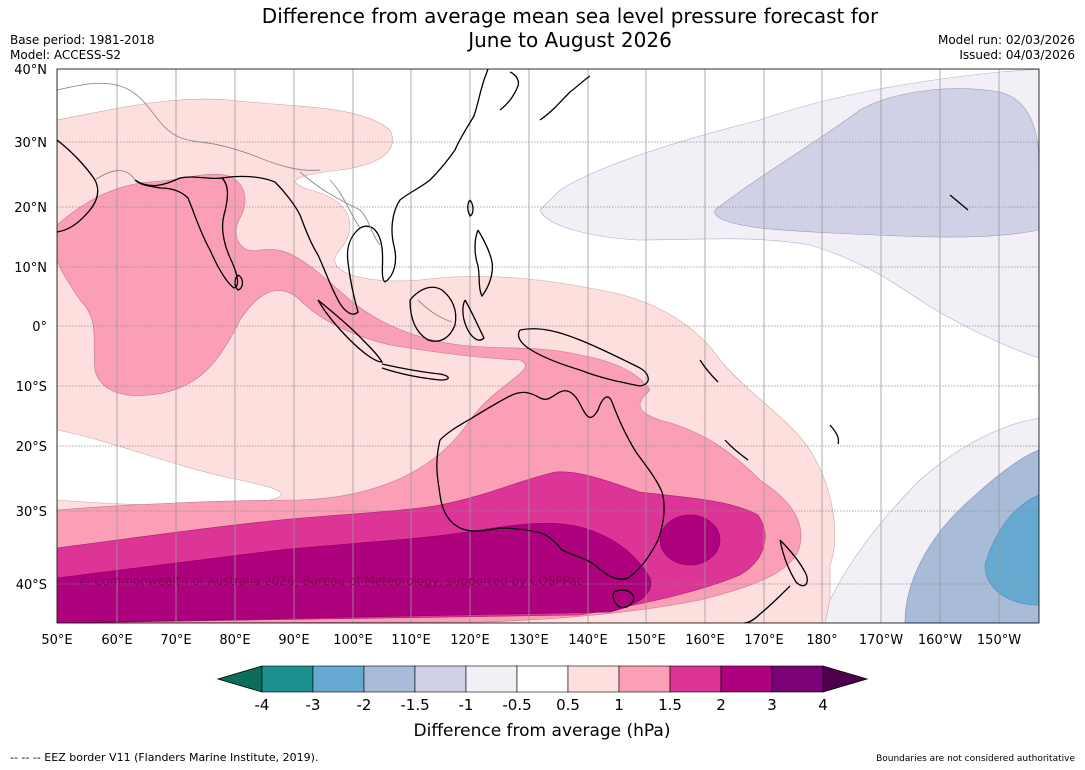 This screenshot has height=770, width=1085. I want to click on colorbar-tick-label: 2, so click(721, 705).